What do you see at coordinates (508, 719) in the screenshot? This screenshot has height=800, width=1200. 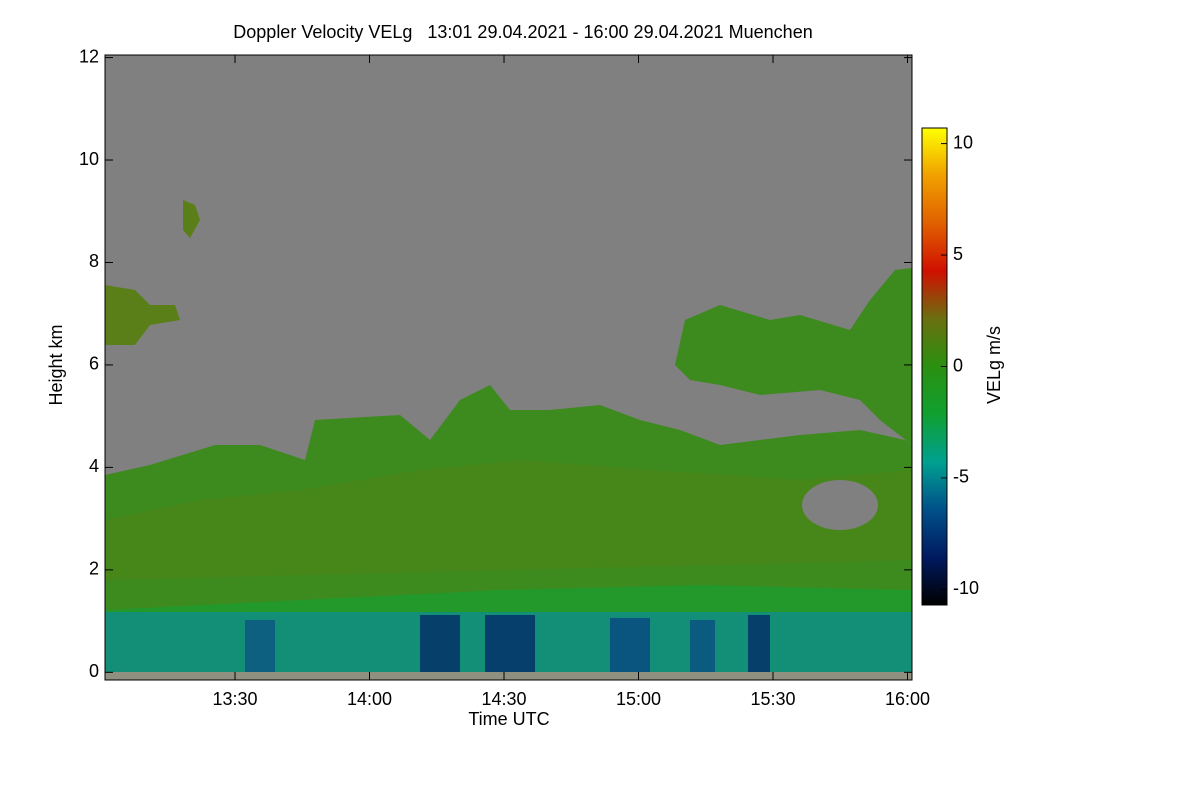 I see `x-axis-label: Time UTC` at bounding box center [508, 719].